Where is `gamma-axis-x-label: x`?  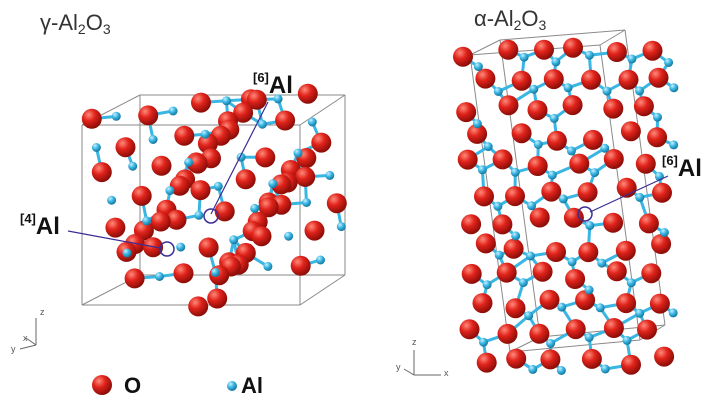 gamma-axis-x-label: x is located at coordinates (25, 338).